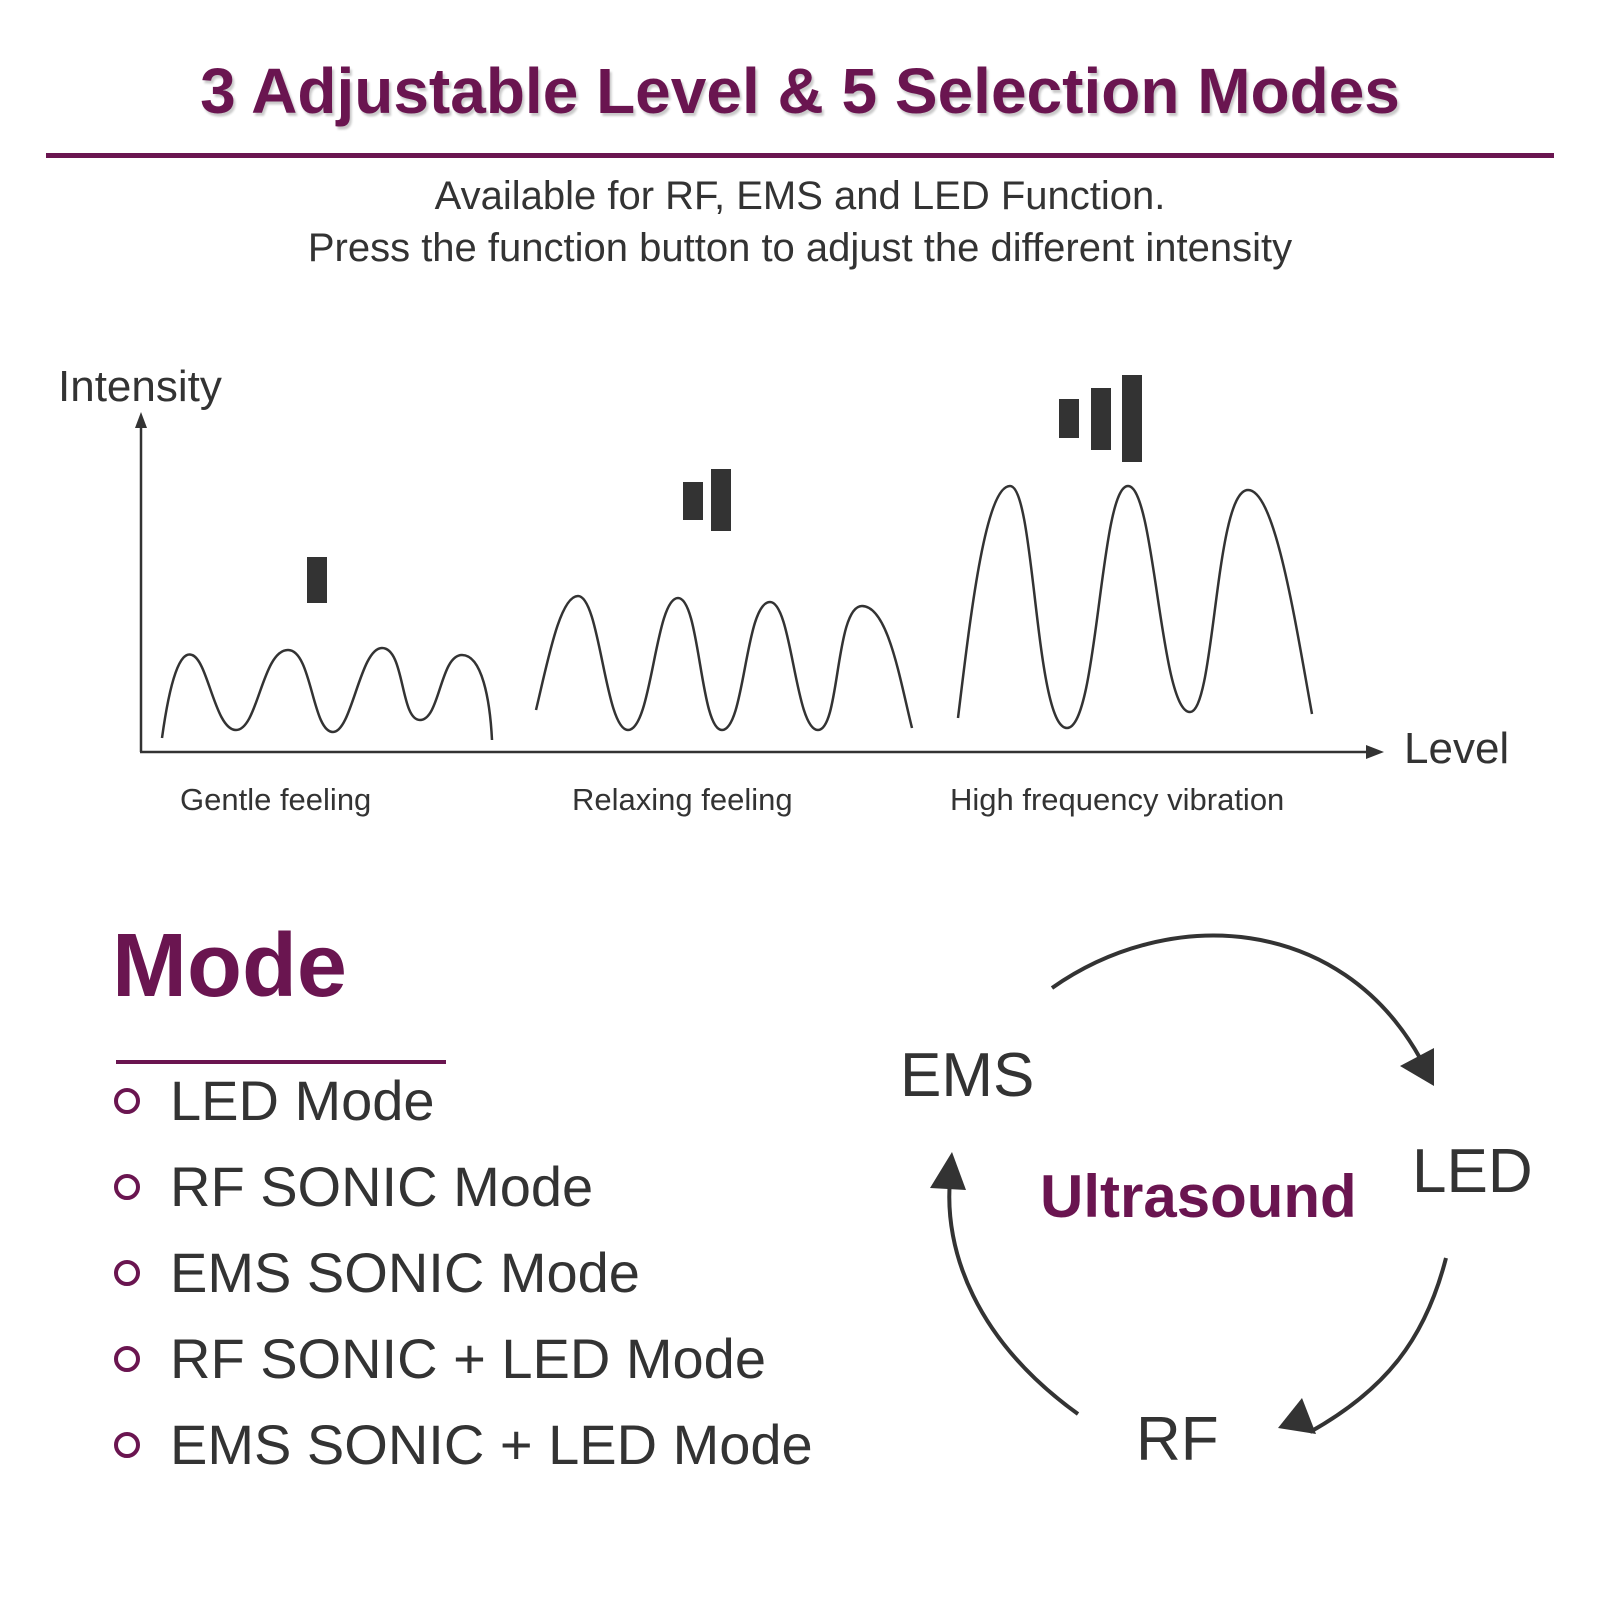 Image resolution: width=1600 pixels, height=1600 pixels. What do you see at coordinates (800, 196) in the screenshot?
I see `subtitle-line-1: Available for RF, EMS and LED Function.` at bounding box center [800, 196].